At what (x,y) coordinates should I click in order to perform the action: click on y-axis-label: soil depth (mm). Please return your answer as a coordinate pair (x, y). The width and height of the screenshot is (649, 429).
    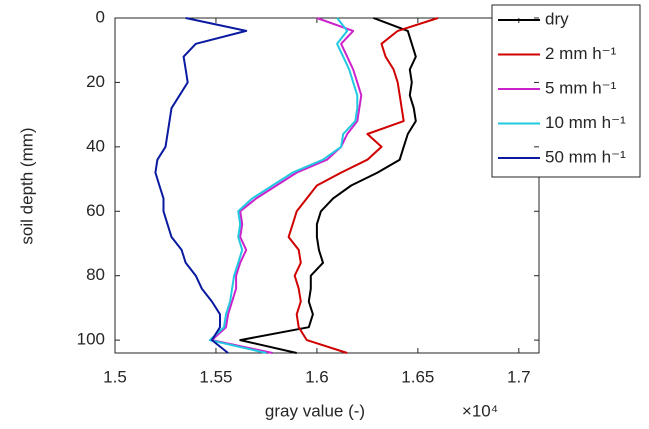
    Looking at the image, I should click on (26, 185).